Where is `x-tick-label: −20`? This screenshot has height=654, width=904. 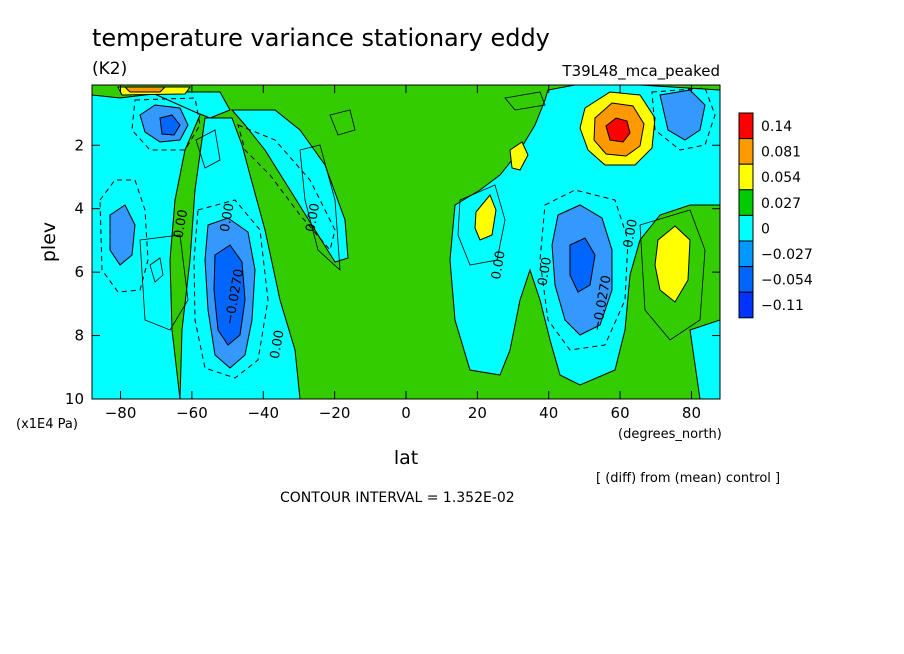
x-tick-label: −20 is located at coordinates (335, 413).